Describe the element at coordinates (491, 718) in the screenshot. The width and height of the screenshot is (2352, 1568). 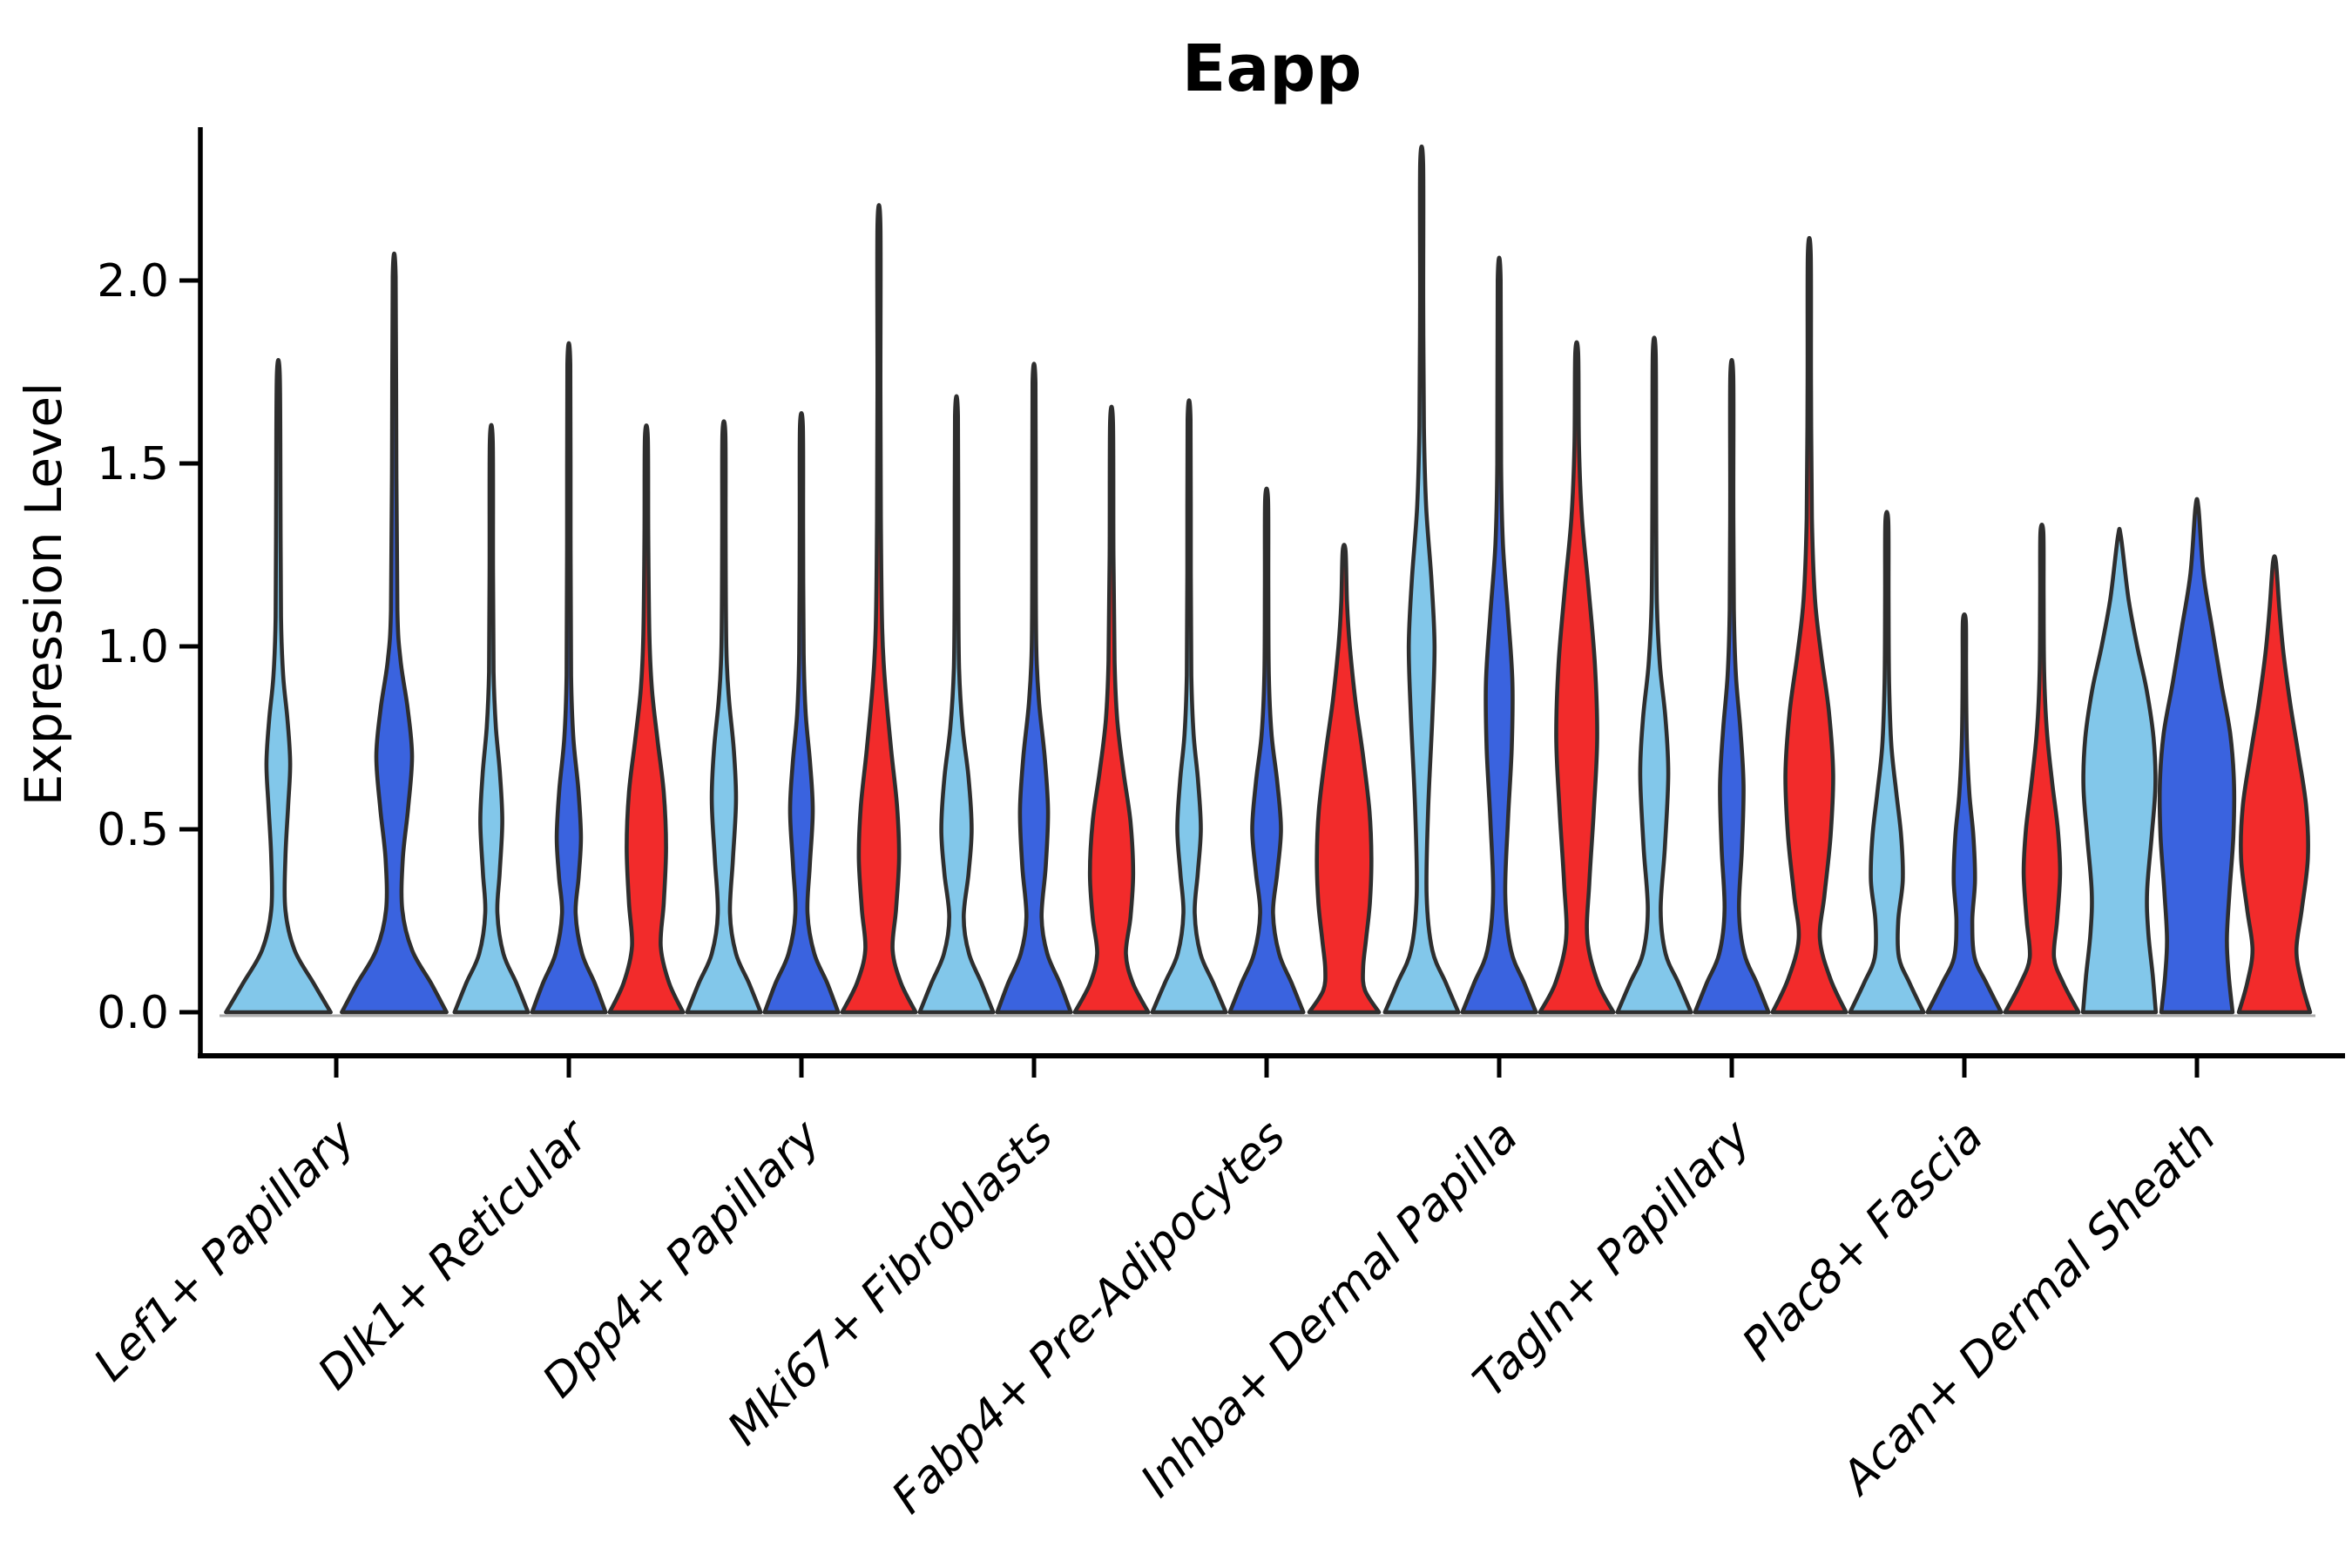
I see `violin-dlk1-light_blue` at that location.